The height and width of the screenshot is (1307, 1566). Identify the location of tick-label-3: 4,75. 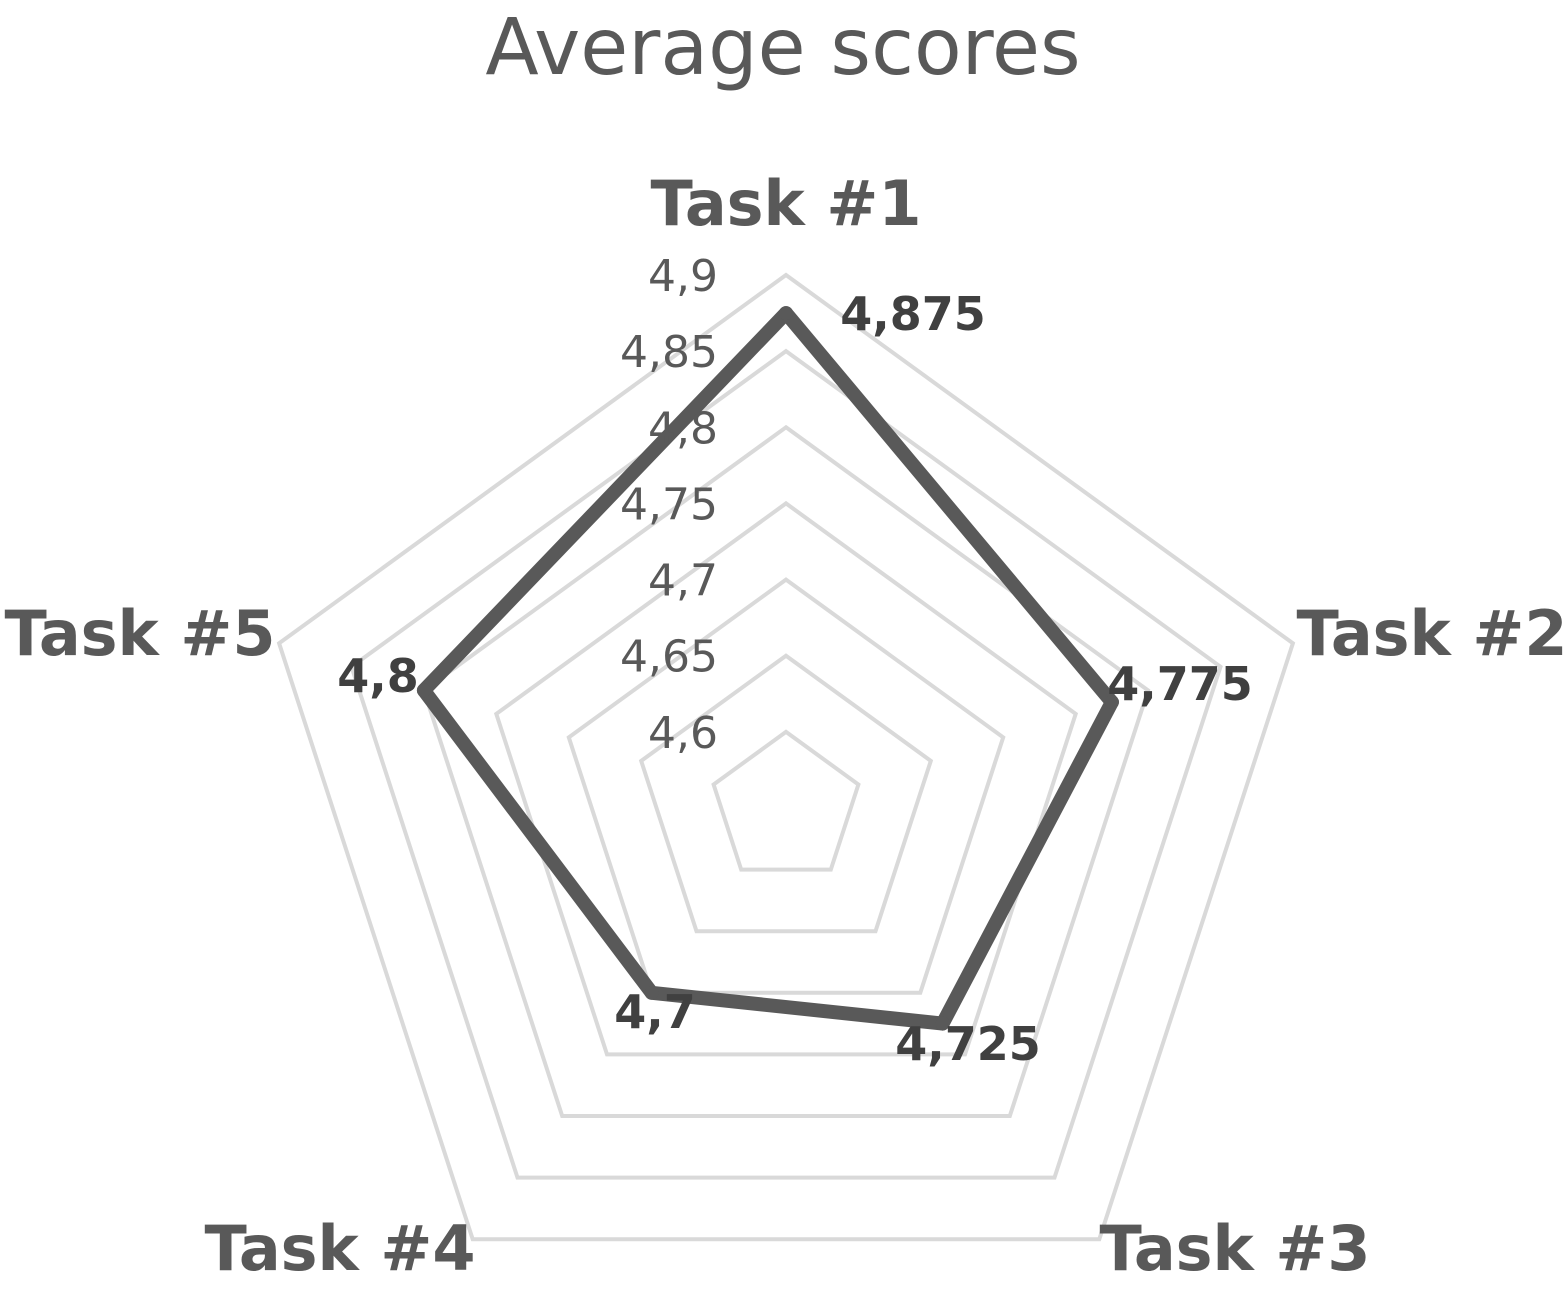
(669, 504).